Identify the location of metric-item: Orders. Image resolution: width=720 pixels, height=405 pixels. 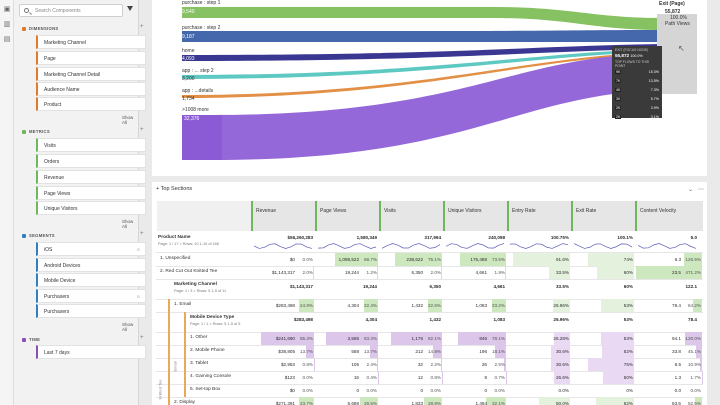
(91, 161).